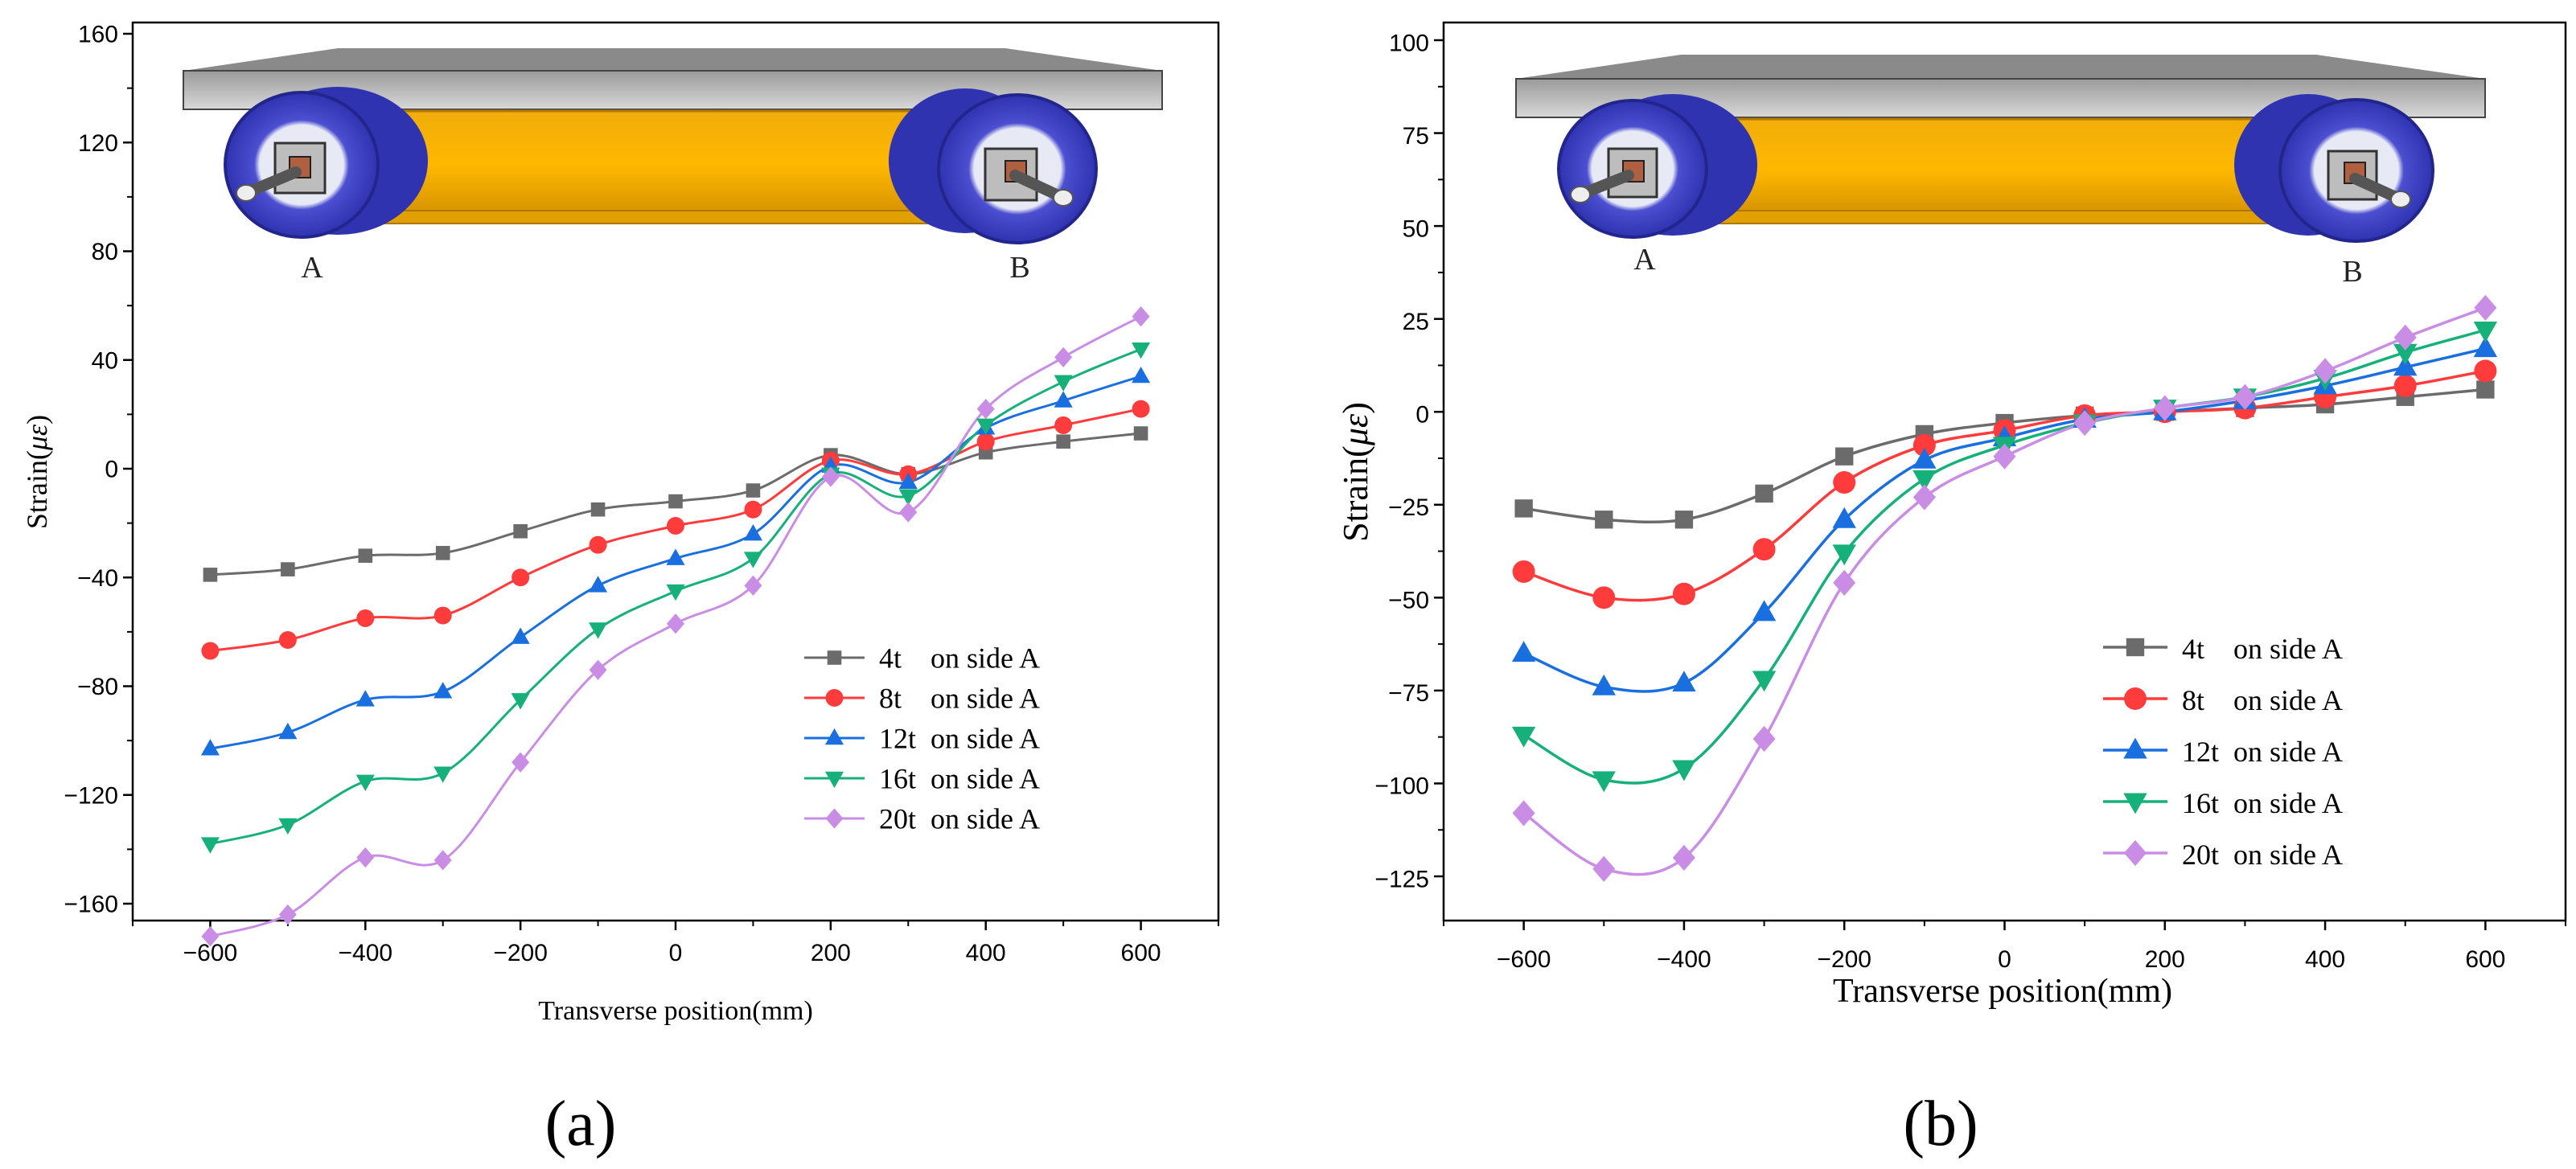  I want to click on y-tick-label-a: 160, so click(98, 35).